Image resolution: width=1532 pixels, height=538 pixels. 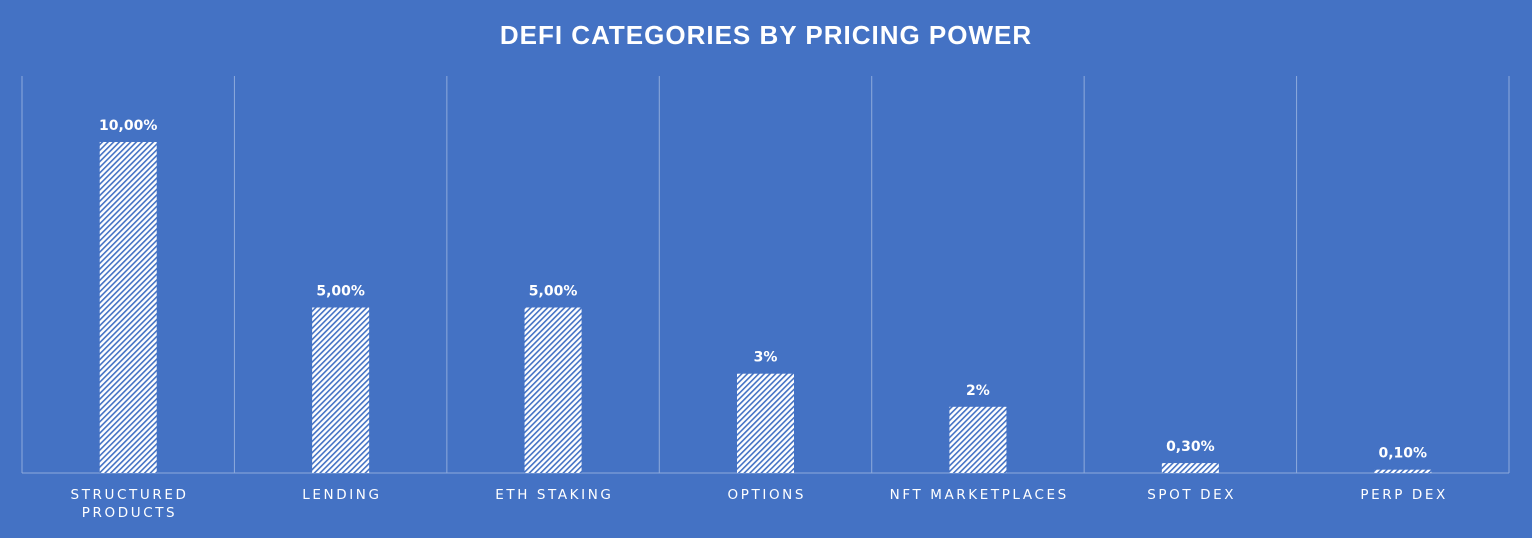 What do you see at coordinates (766, 358) in the screenshot?
I see `data-label: 3%` at bounding box center [766, 358].